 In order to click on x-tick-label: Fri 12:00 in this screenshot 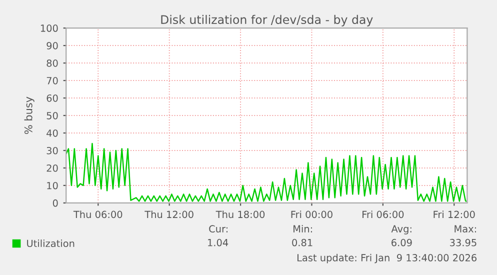, I will do `click(454, 214)`.